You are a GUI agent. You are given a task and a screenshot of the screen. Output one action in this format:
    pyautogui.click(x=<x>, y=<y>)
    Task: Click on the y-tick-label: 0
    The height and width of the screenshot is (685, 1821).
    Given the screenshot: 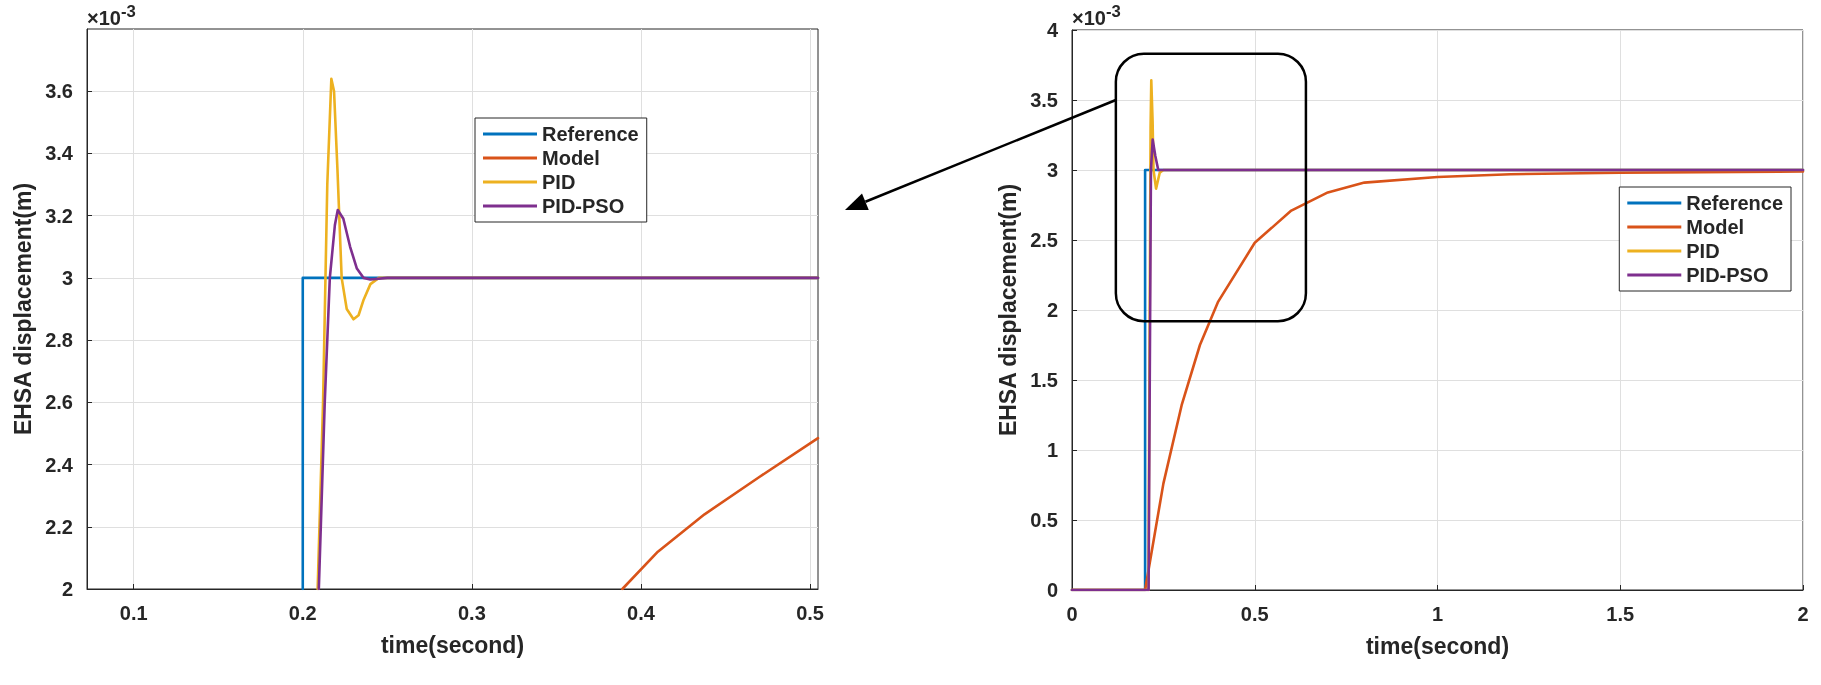 What is the action you would take?
    pyautogui.click(x=1052, y=590)
    